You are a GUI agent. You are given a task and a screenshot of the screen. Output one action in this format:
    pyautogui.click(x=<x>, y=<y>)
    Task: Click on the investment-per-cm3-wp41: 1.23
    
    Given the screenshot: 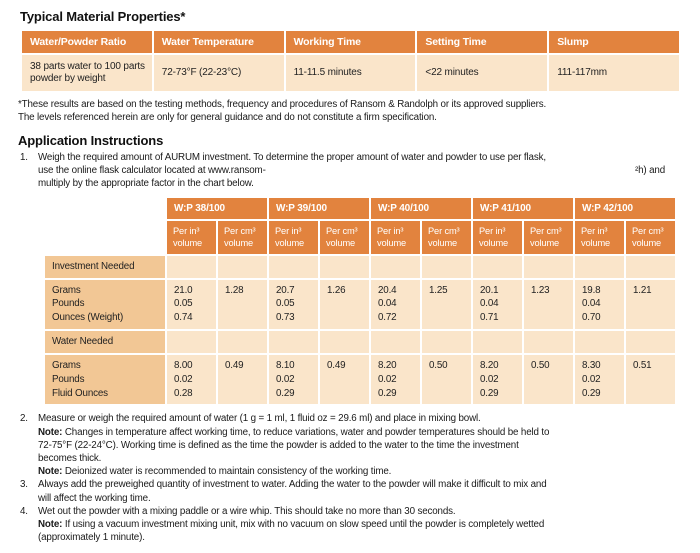 What is the action you would take?
    pyautogui.click(x=548, y=304)
    